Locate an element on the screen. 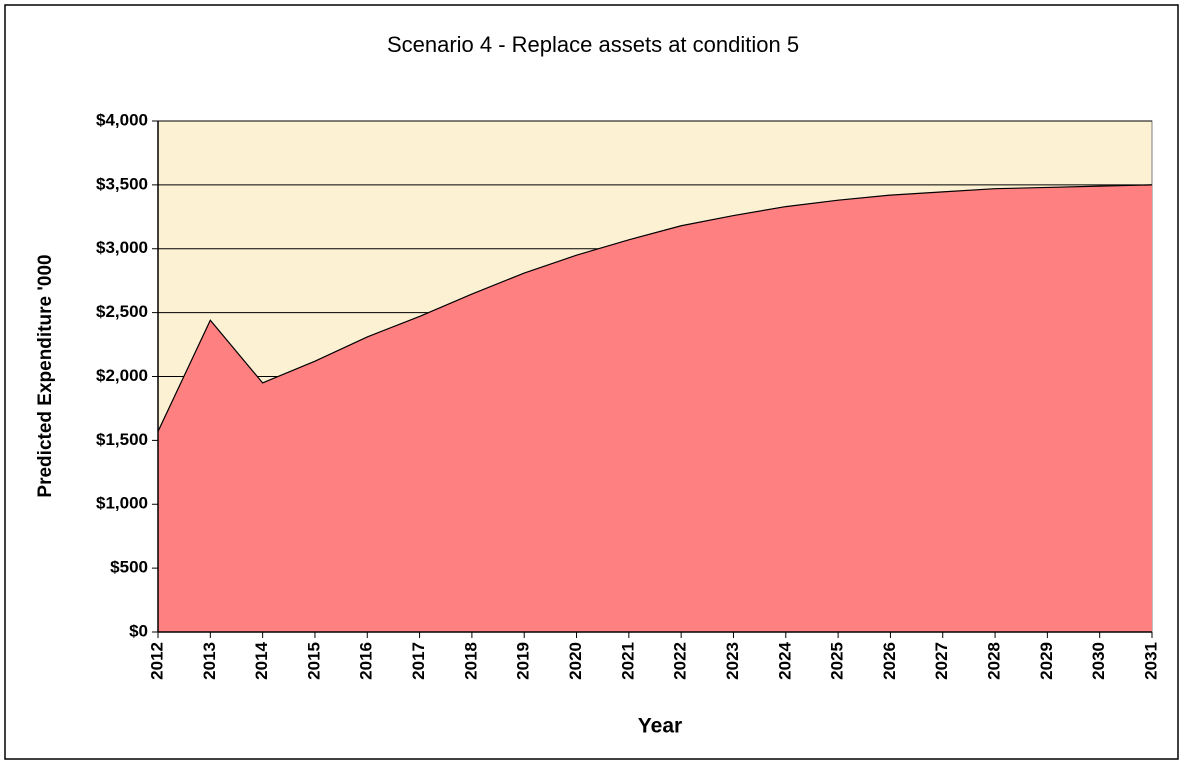  x-tick-label: 2031 is located at coordinates (1150, 661).